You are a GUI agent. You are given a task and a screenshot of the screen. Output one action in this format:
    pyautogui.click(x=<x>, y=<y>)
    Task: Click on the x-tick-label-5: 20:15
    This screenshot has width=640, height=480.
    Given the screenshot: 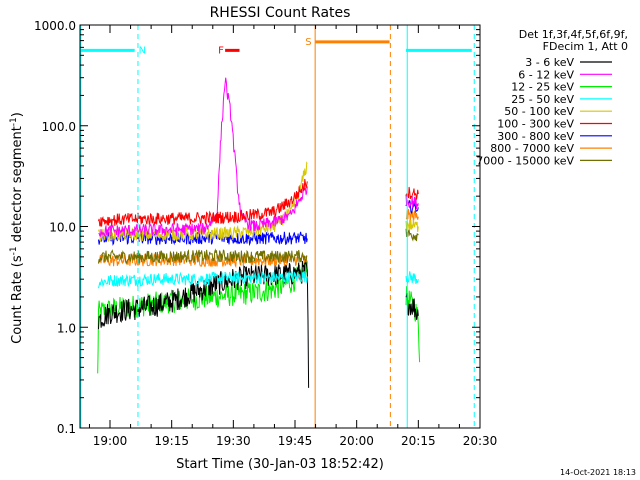 What is the action you would take?
    pyautogui.click(x=418, y=441)
    